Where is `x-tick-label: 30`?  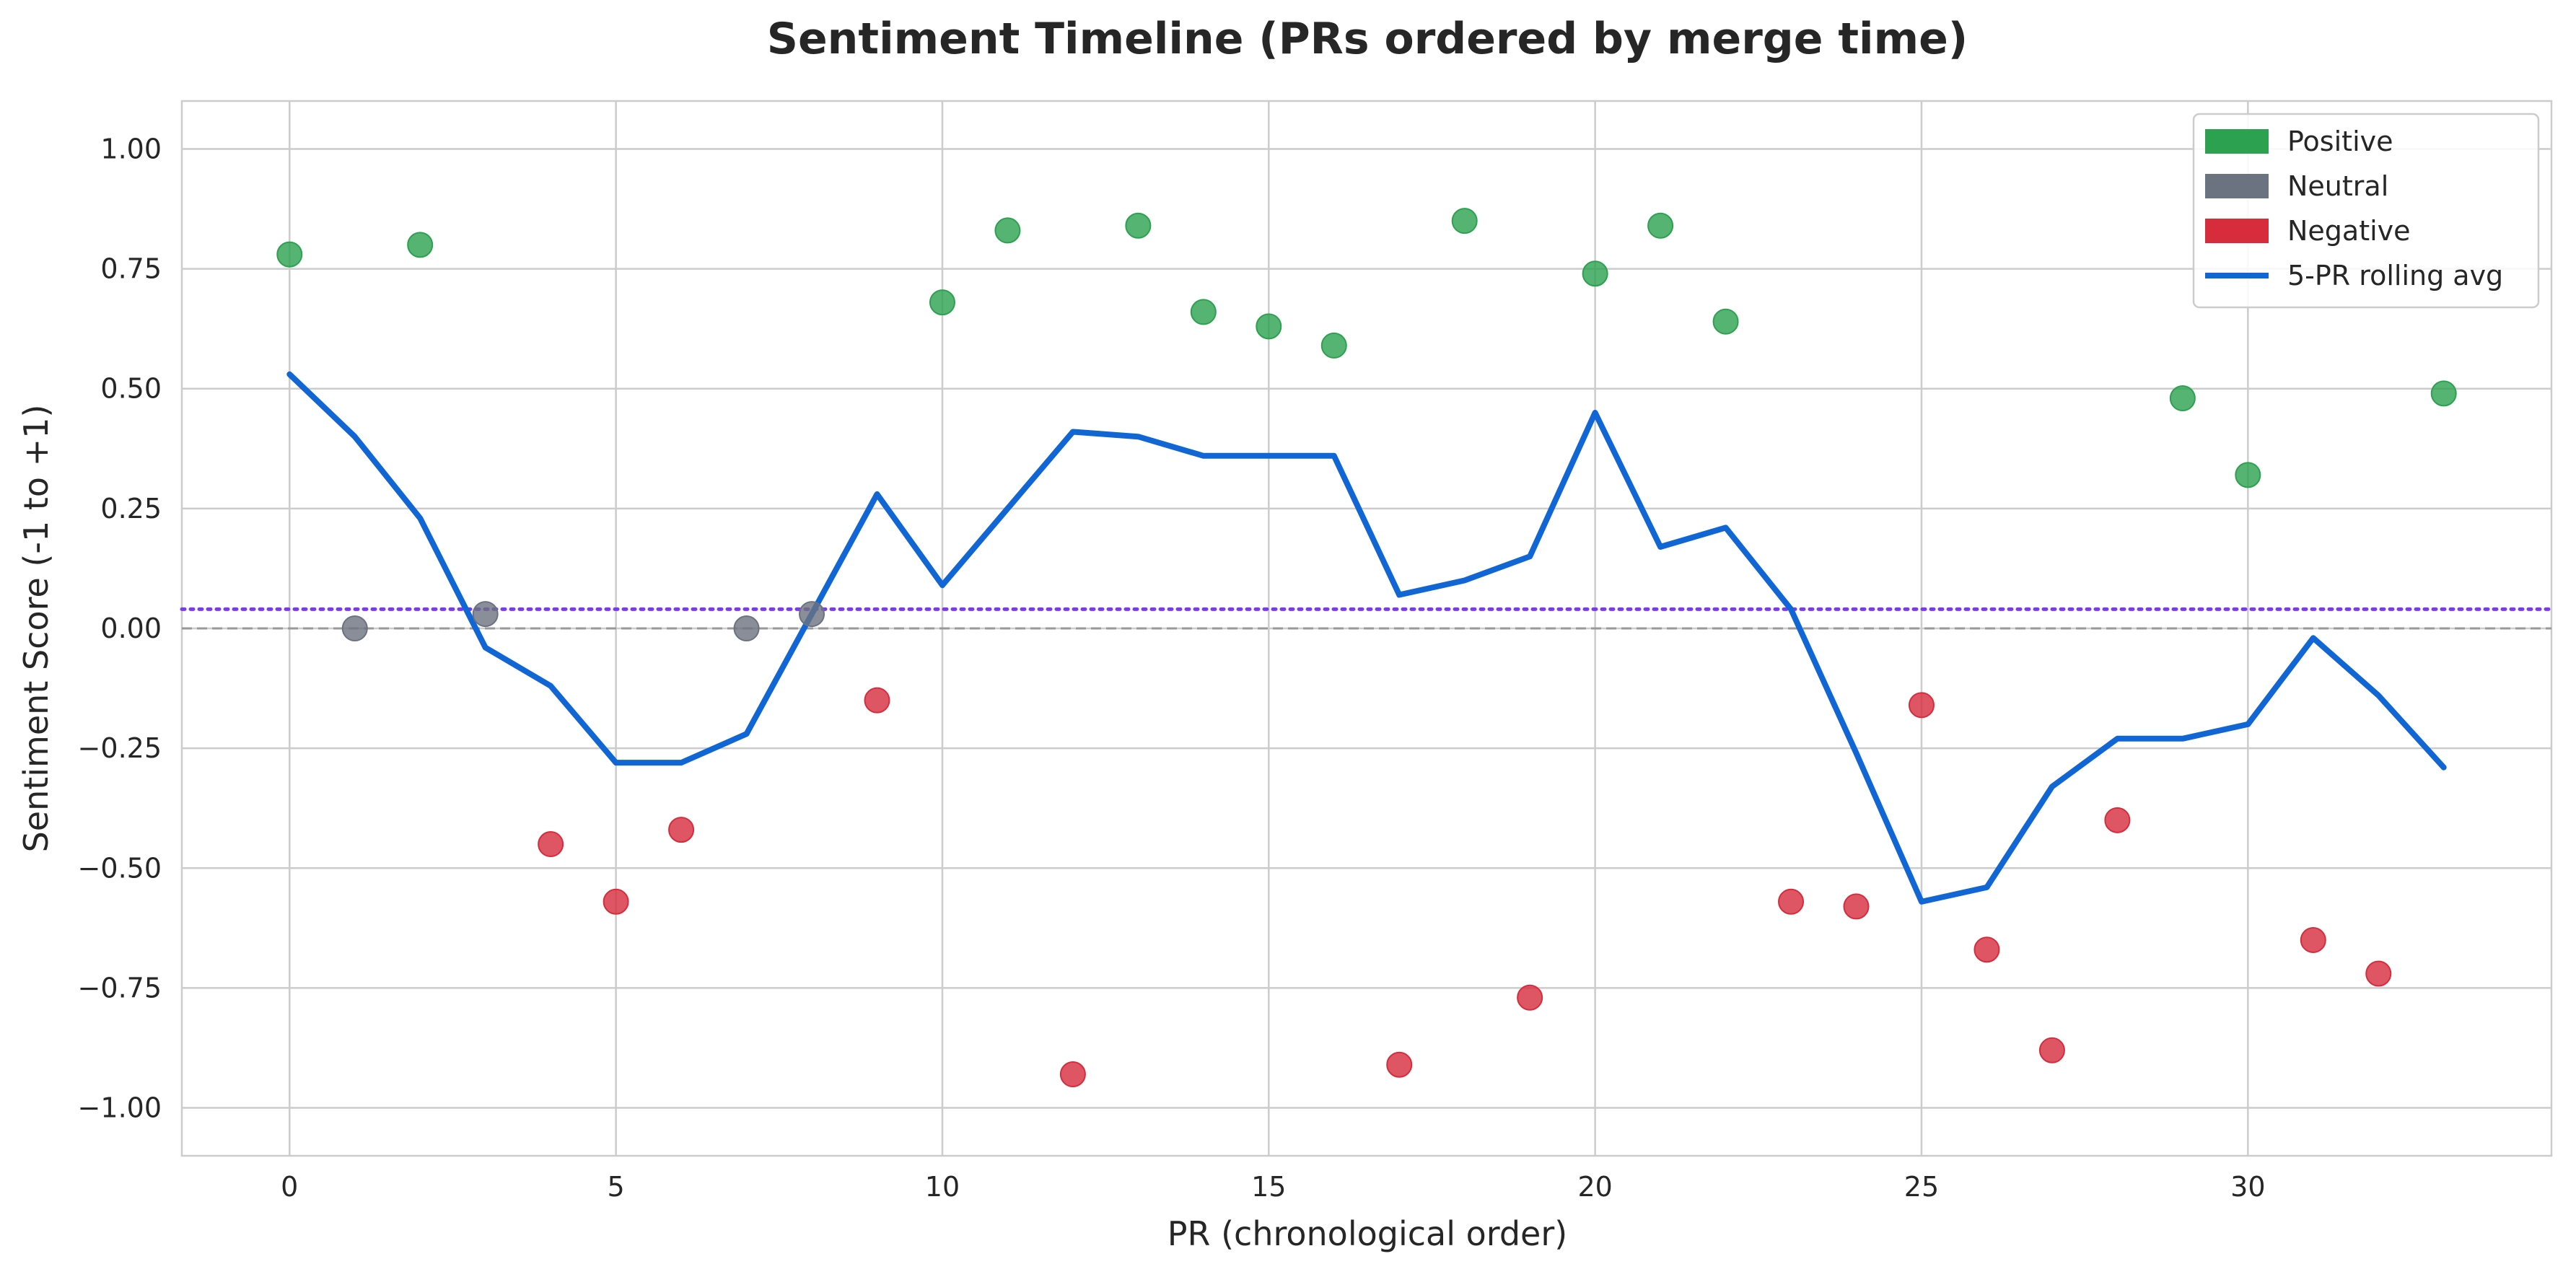 x-tick-label: 30 is located at coordinates (2247, 1187).